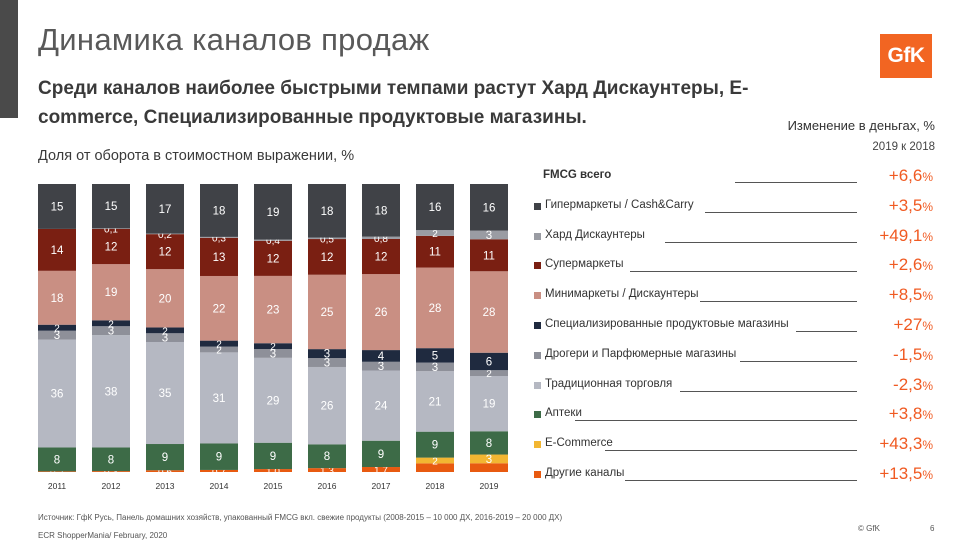 This screenshot has width=953, height=555. Describe the element at coordinates (732, 445) in the screenshot. I see `legend-row: E-Commerce +43,3%` at that location.